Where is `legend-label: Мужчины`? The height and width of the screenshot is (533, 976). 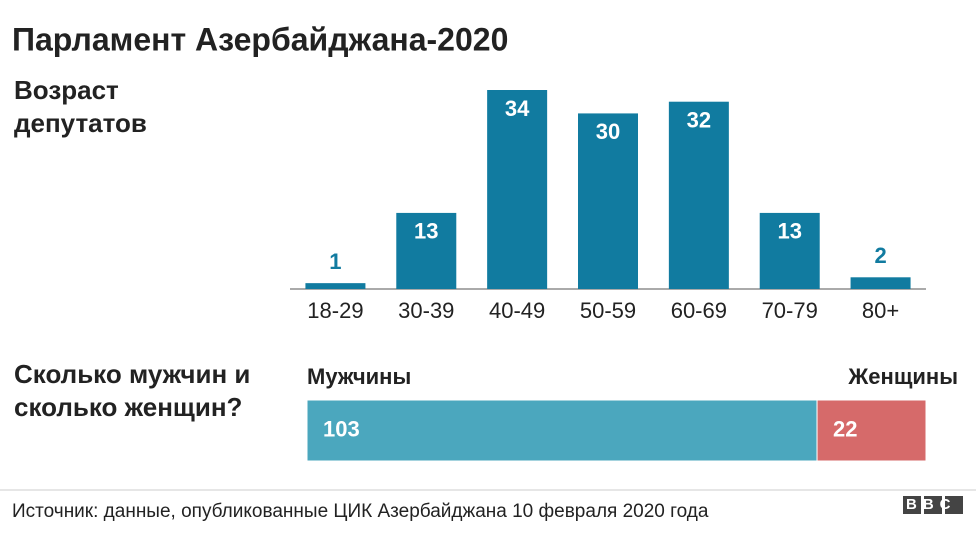 legend-label: Мужчины is located at coordinates (359, 376).